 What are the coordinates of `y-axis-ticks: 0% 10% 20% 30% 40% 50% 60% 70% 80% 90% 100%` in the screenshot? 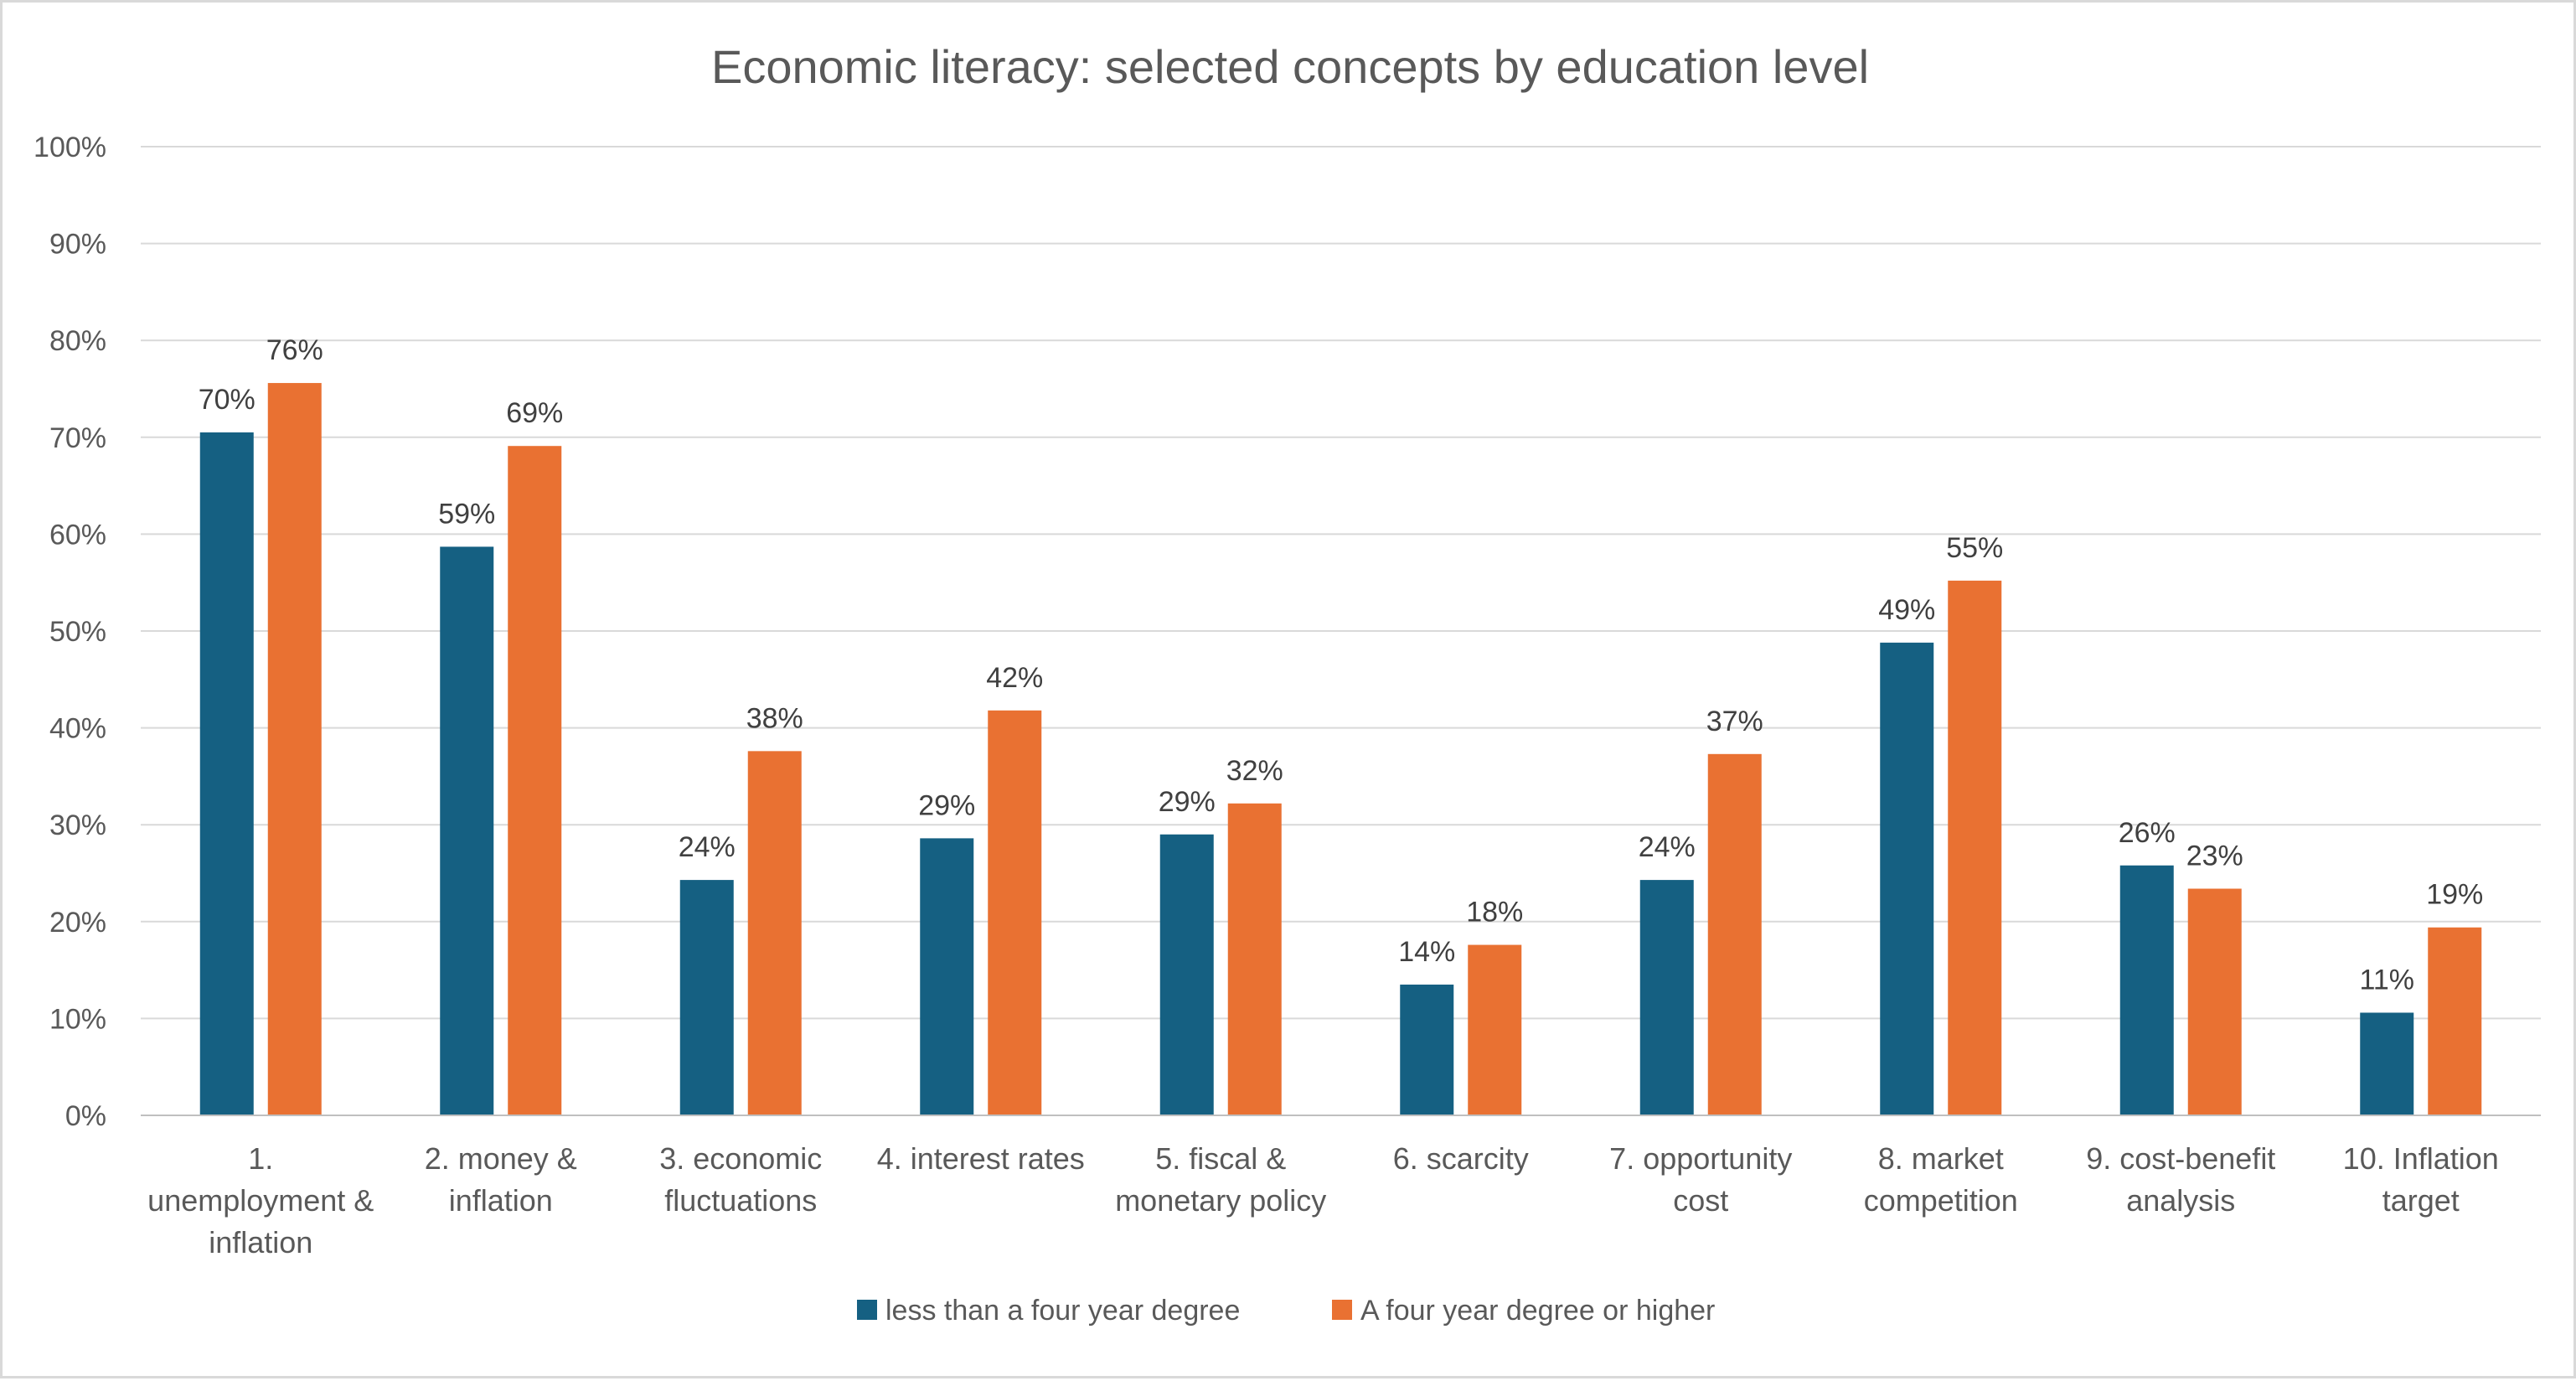 It's located at (70, 632).